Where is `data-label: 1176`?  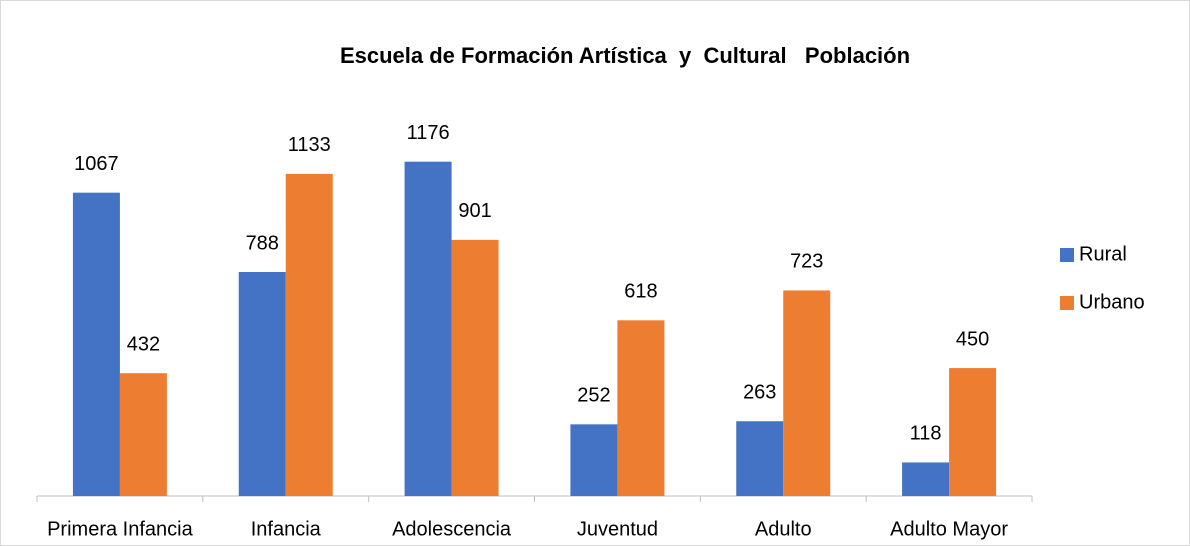
data-label: 1176 is located at coordinates (428, 133).